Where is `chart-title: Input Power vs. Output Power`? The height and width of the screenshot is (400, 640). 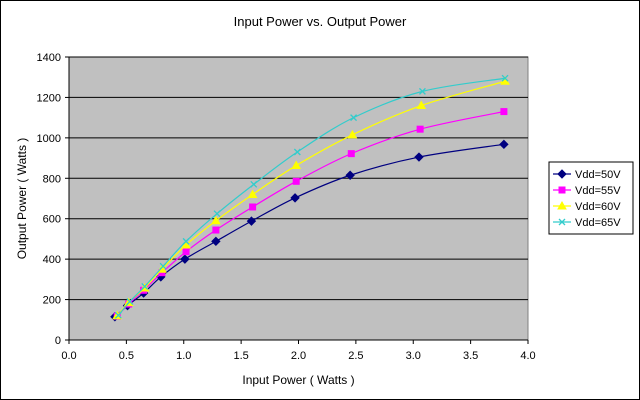 chart-title: Input Power vs. Output Power is located at coordinates (320, 21).